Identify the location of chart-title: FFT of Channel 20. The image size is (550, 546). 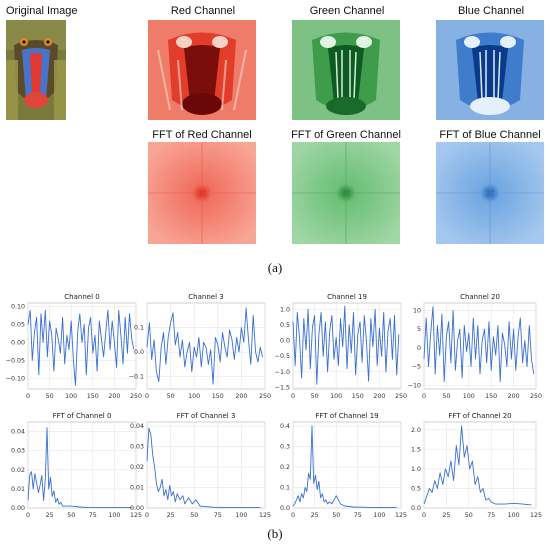
(479, 416).